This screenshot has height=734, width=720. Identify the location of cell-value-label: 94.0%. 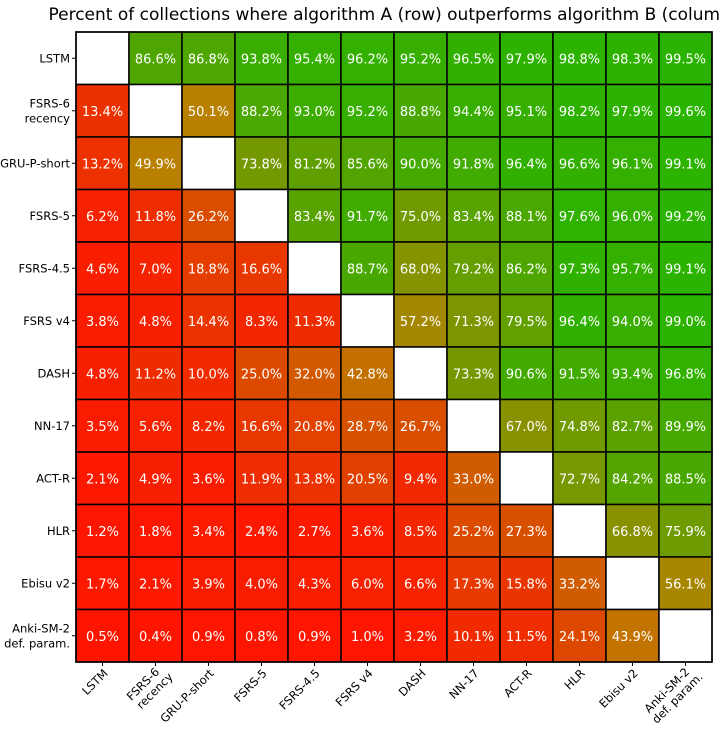
(632, 322).